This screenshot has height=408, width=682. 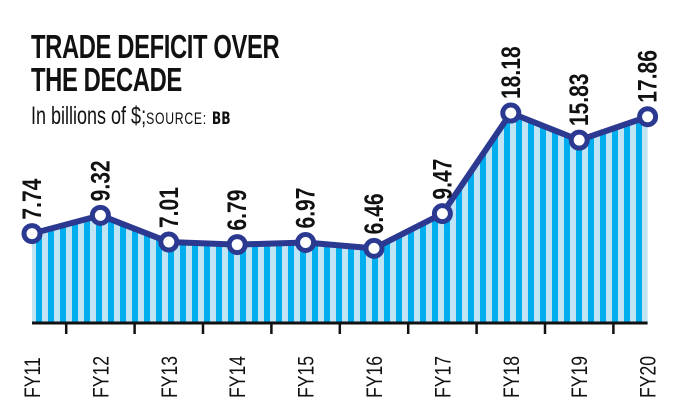 What do you see at coordinates (444, 377) in the screenshot?
I see `x-tick-label: FY17` at bounding box center [444, 377].